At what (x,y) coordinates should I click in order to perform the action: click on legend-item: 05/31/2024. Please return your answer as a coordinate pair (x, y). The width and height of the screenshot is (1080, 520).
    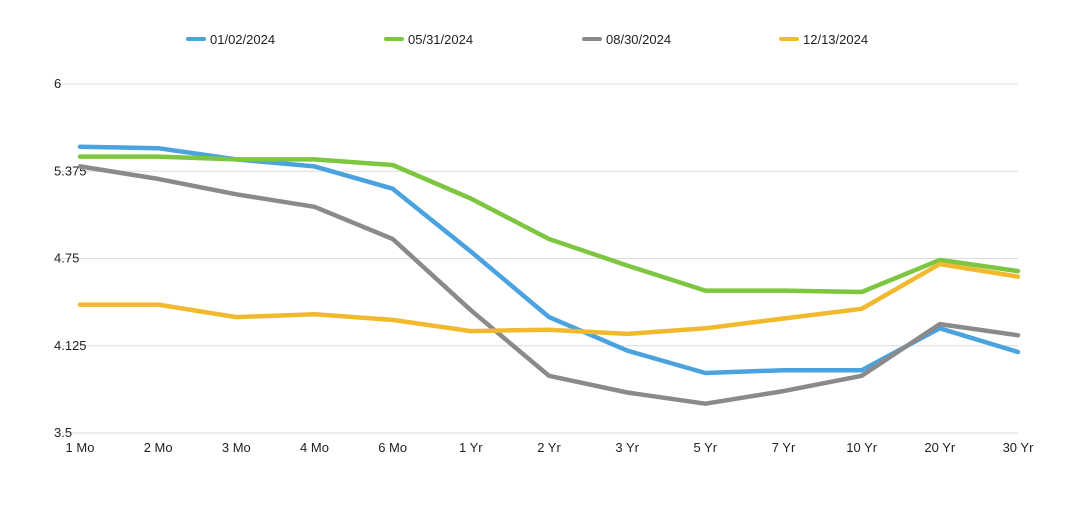
    Looking at the image, I should click on (428, 39).